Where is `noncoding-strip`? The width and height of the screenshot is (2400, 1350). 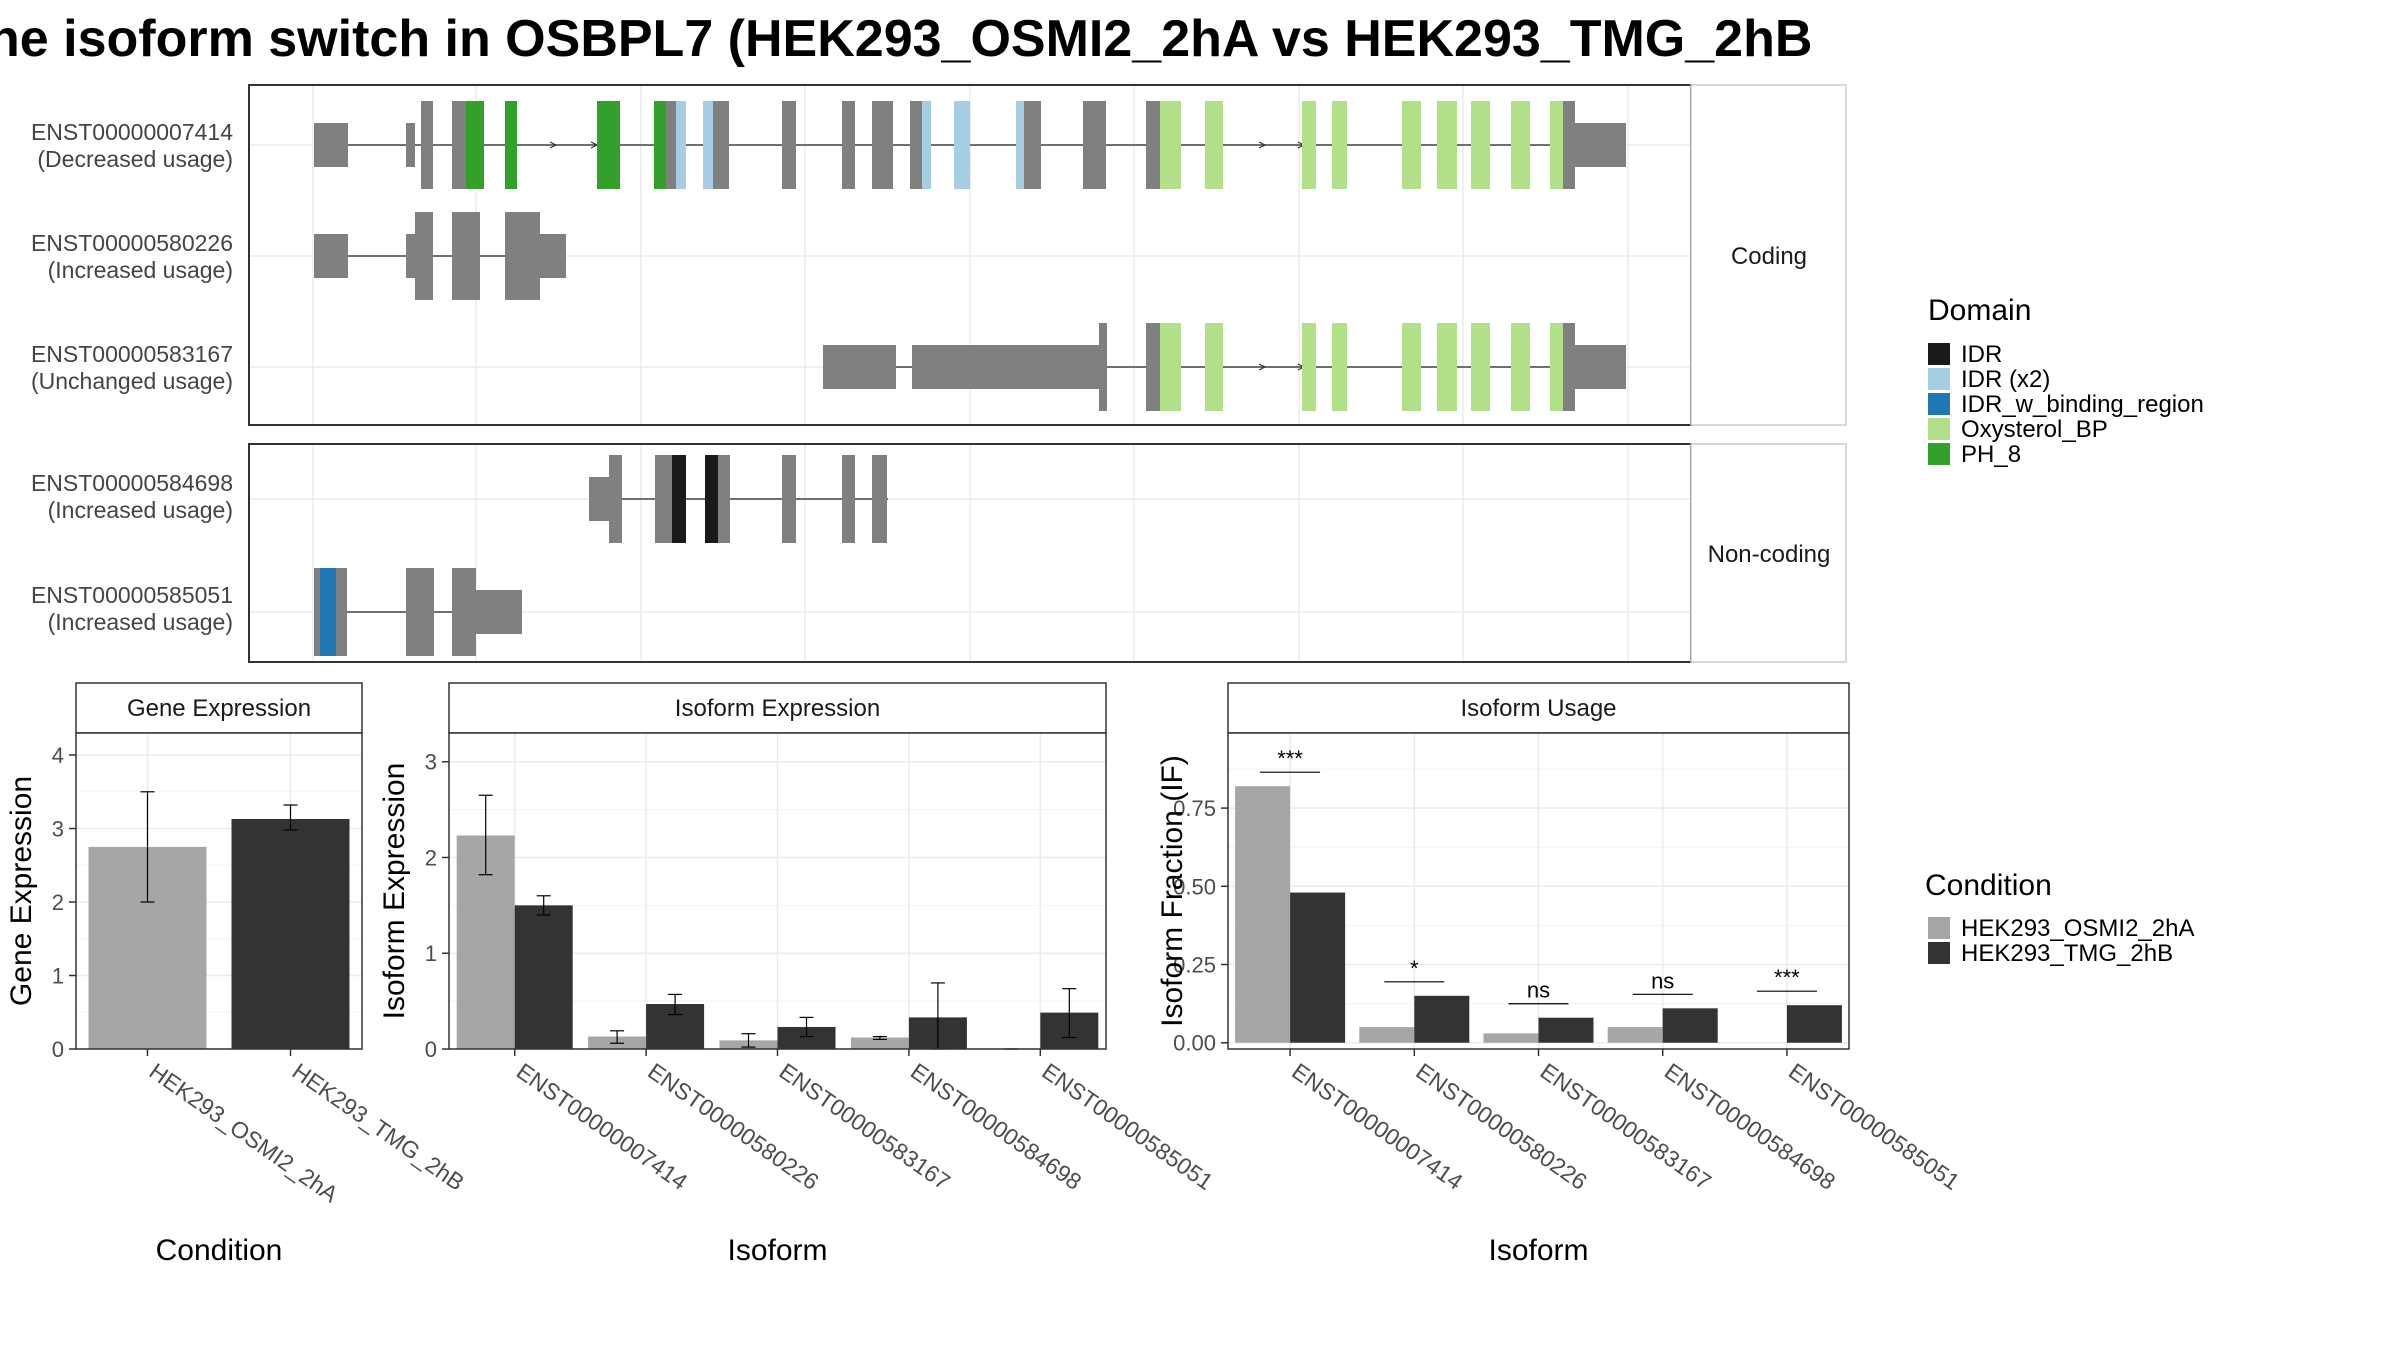 noncoding-strip is located at coordinates (1768, 553).